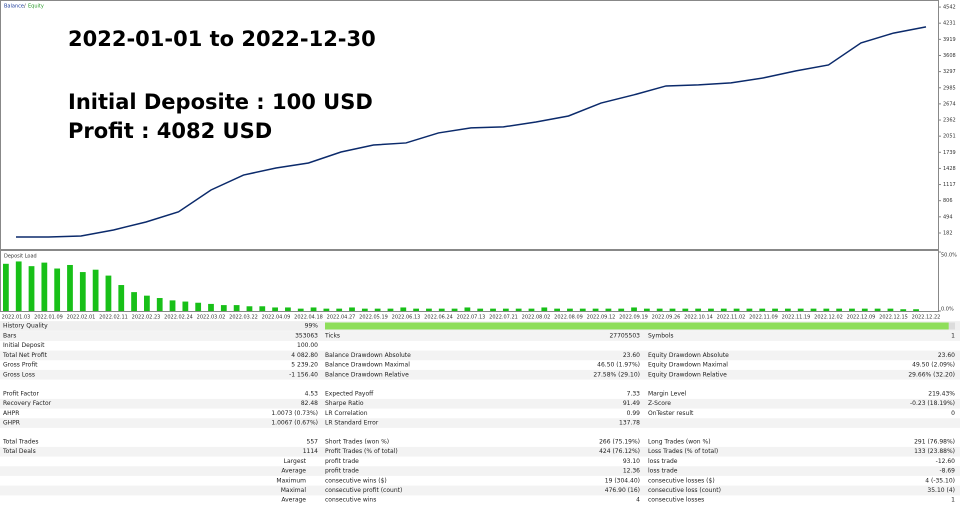 The image size is (960, 521). What do you see at coordinates (949, 153) in the screenshot?
I see `y-tick-label: 1739` at bounding box center [949, 153].